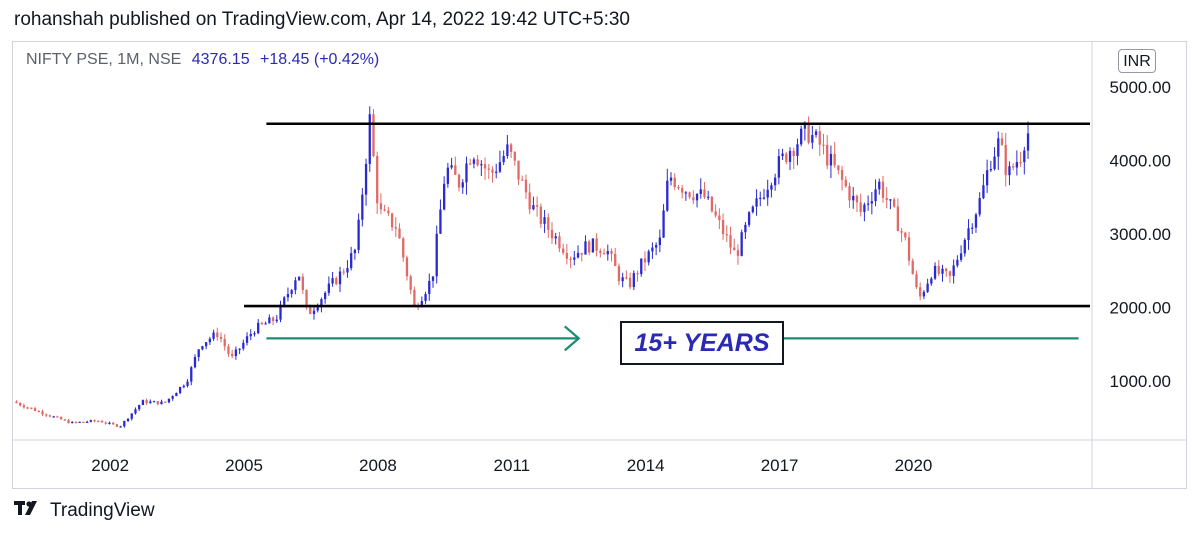  What do you see at coordinates (378, 465) in the screenshot?
I see `x-tick-label: 2008` at bounding box center [378, 465].